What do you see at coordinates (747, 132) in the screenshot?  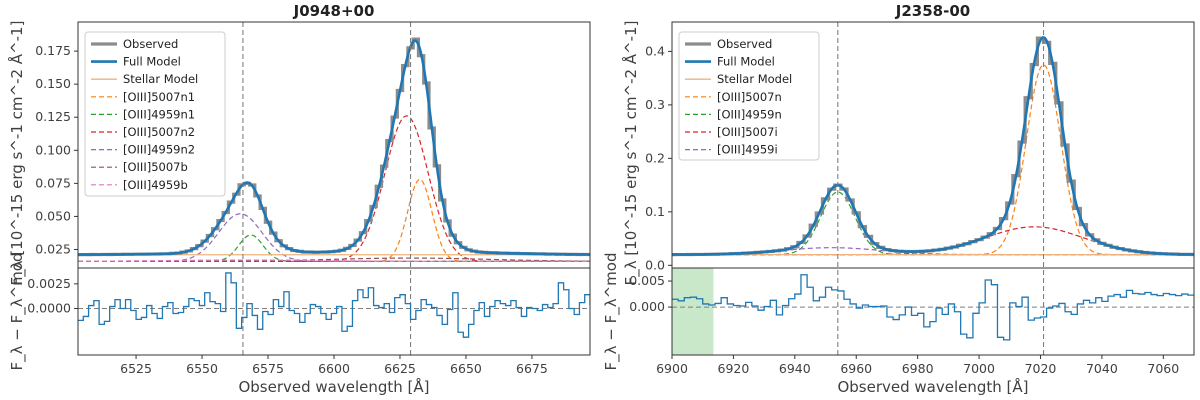 I see `legend-label: [OIII]5007i` at bounding box center [747, 132].